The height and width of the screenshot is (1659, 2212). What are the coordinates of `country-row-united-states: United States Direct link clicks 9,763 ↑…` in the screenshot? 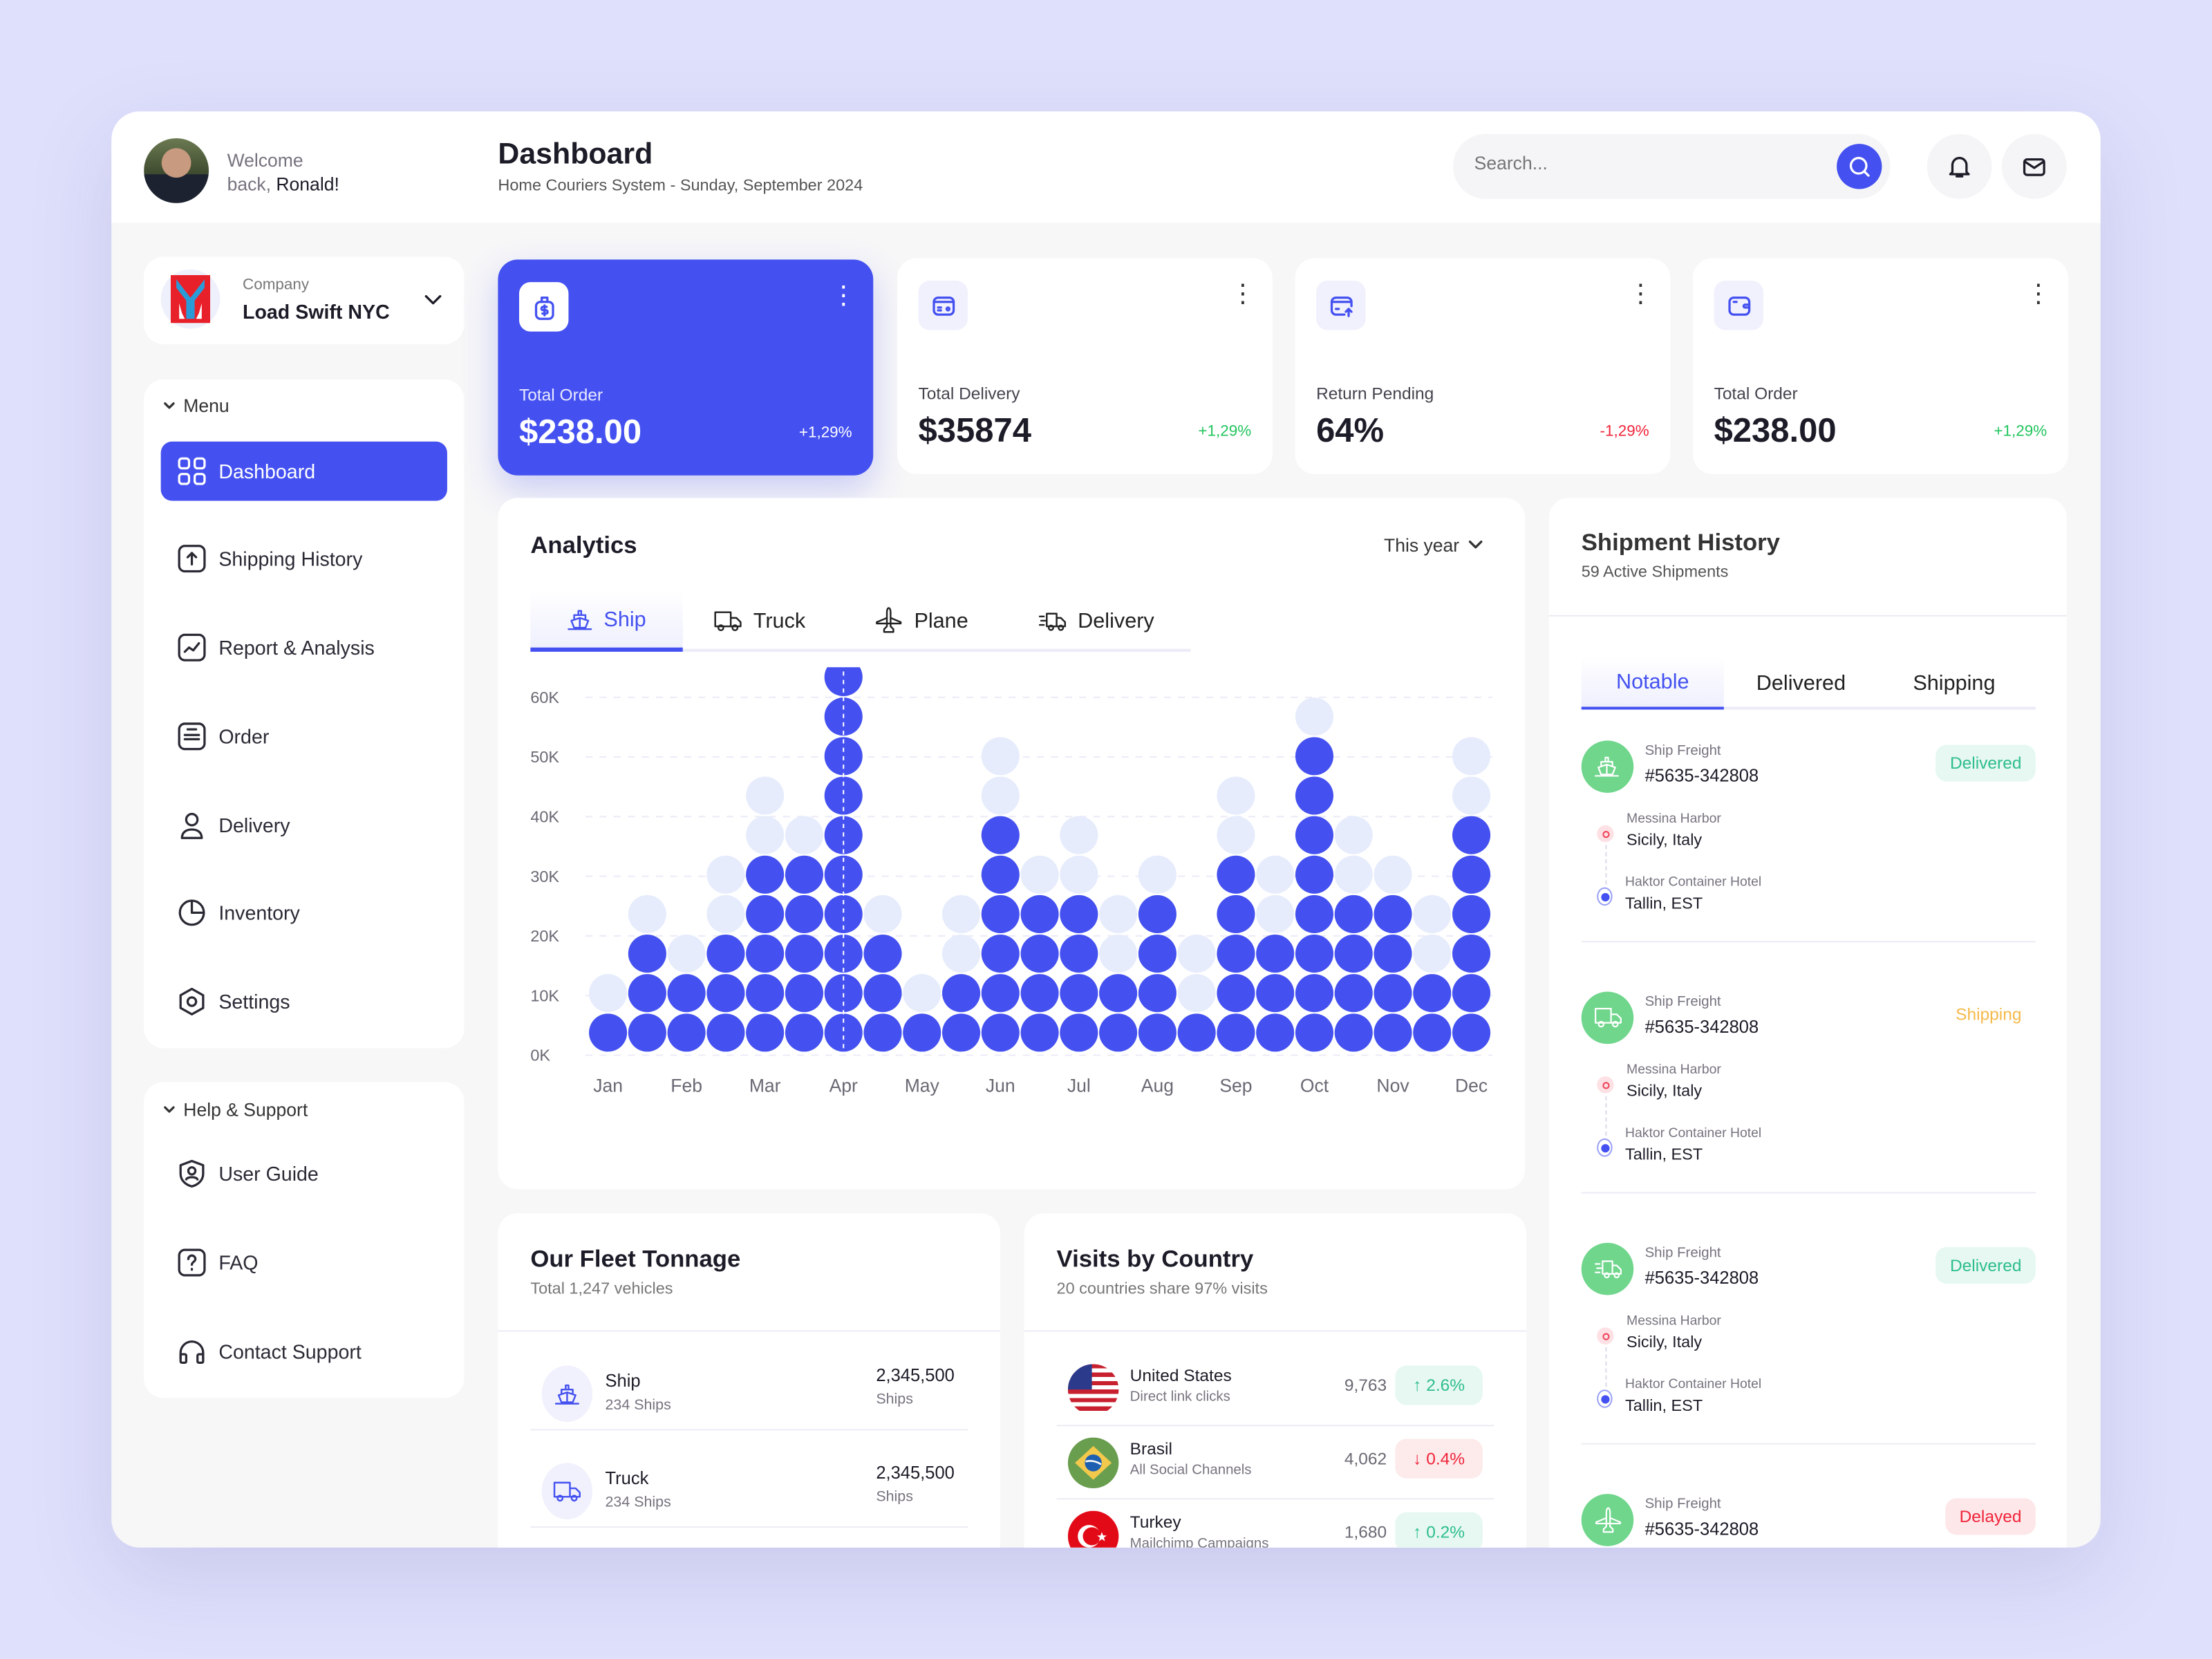 It's located at (1275, 1389).